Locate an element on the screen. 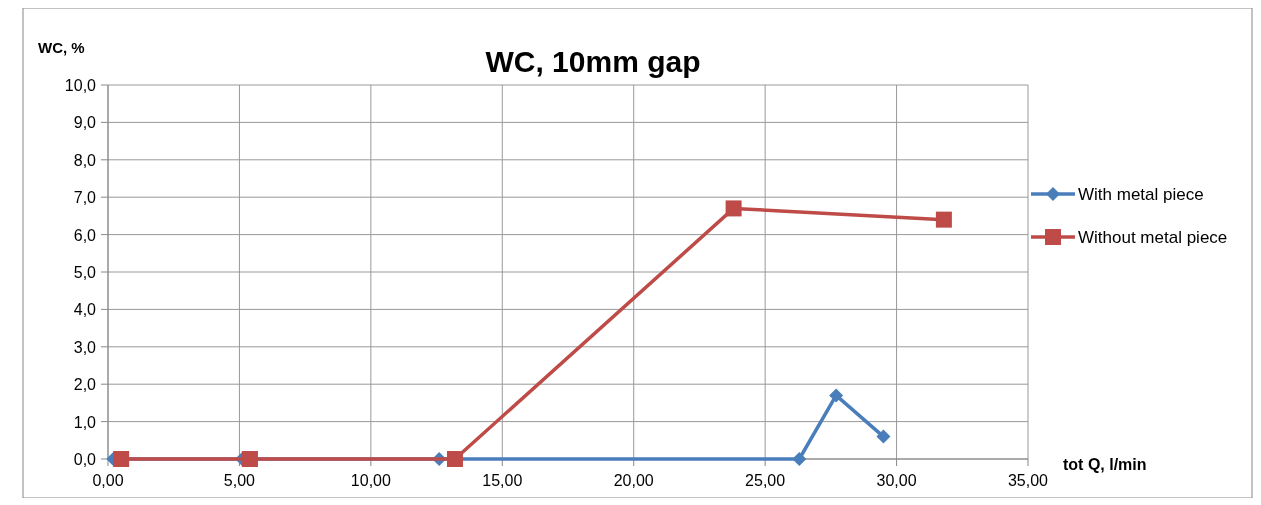 Image resolution: width=1261 pixels, height=505 pixels. x-tick-label: 20,00 is located at coordinates (633, 480).